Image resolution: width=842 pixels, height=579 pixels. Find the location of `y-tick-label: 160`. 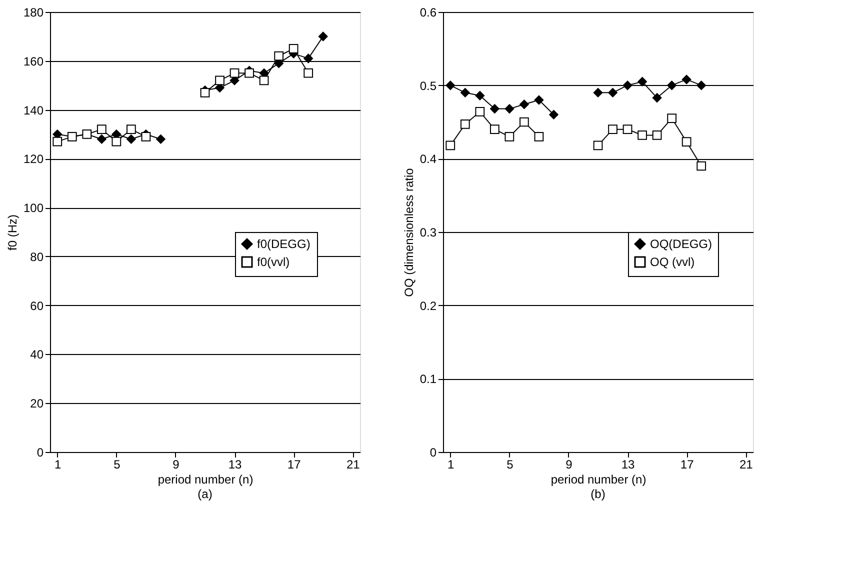

y-tick-label: 160 is located at coordinates (33, 61).